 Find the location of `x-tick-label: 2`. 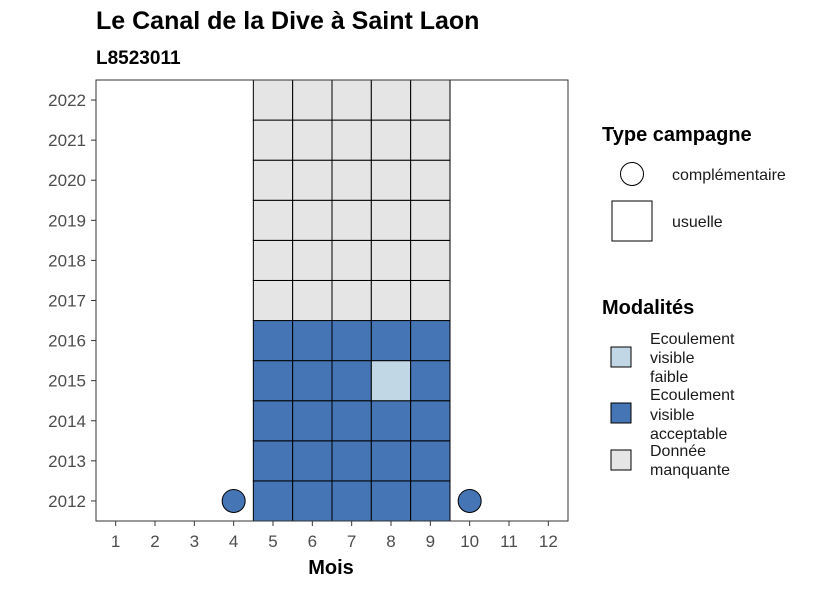

x-tick-label: 2 is located at coordinates (154, 541).